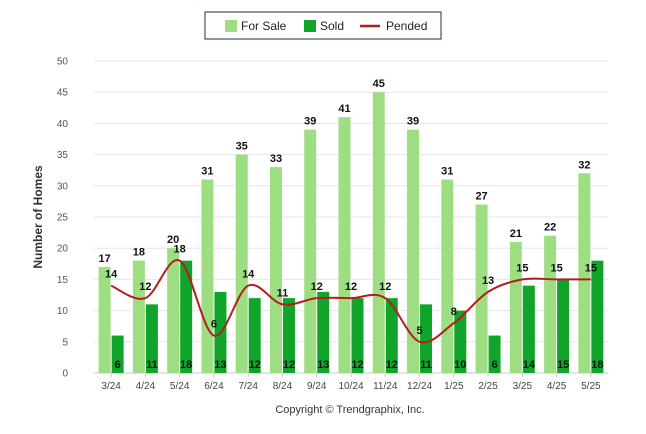 Image resolution: width=646 pixels, height=434 pixels. Describe the element at coordinates (488, 281) in the screenshot. I see `data-label-pended: 13` at that location.